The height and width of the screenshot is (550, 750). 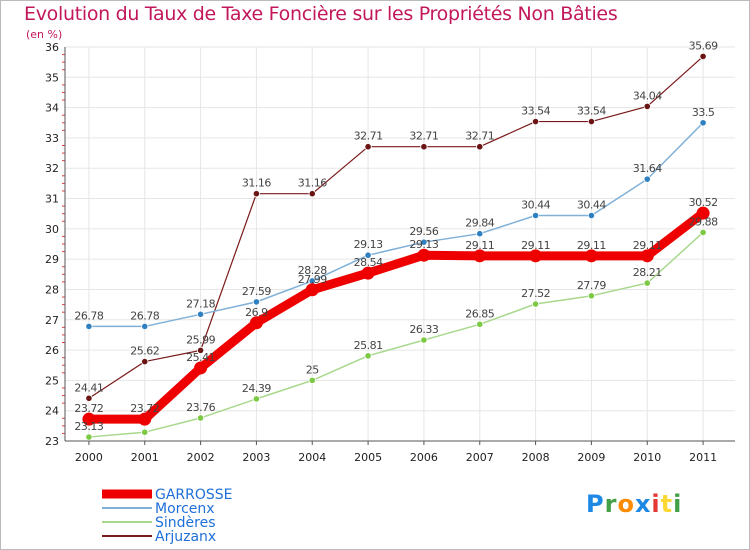 I want to click on data-label: 23.13, so click(x=88, y=426).